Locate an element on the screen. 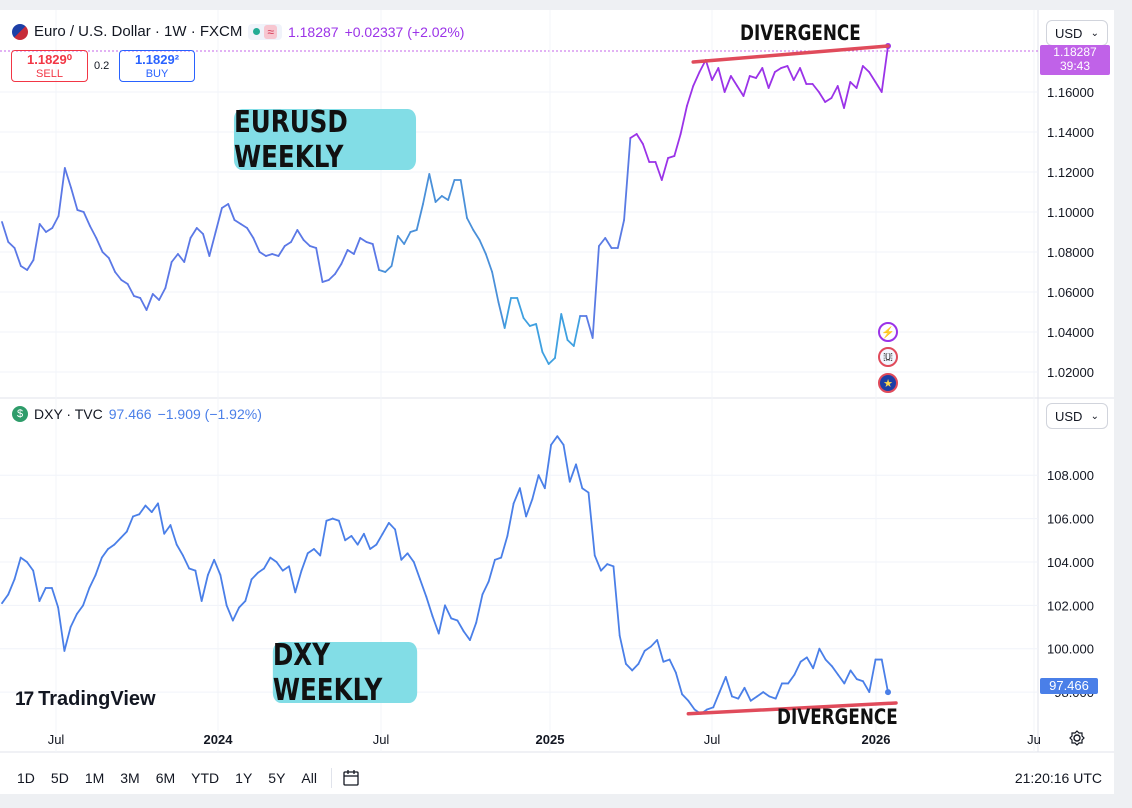 This screenshot has width=1132, height=808. y-tick-label: 100.000 is located at coordinates (1070, 649).